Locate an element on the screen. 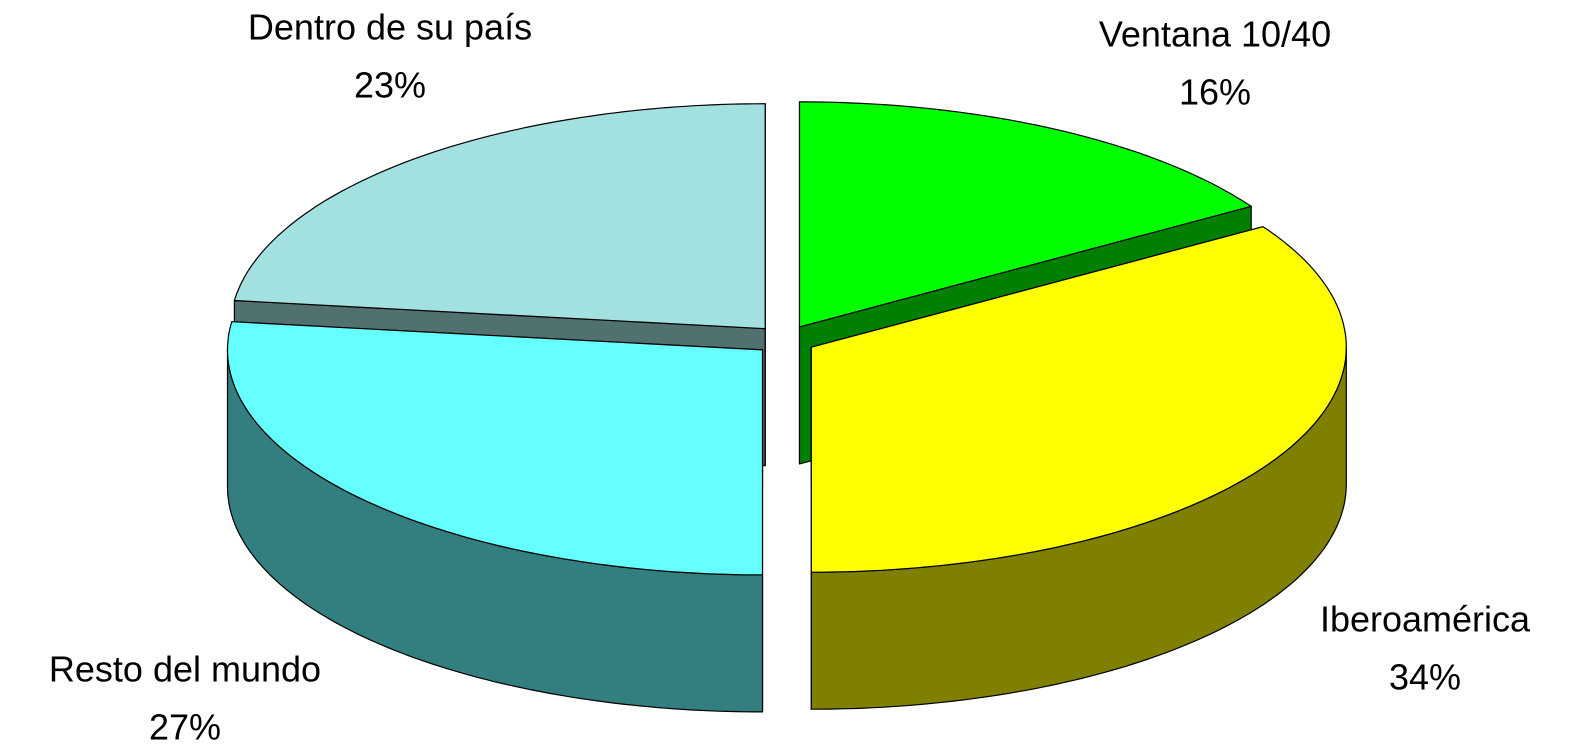 This screenshot has width=1575, height=751. slice-value-label: 23% is located at coordinates (390, 85).